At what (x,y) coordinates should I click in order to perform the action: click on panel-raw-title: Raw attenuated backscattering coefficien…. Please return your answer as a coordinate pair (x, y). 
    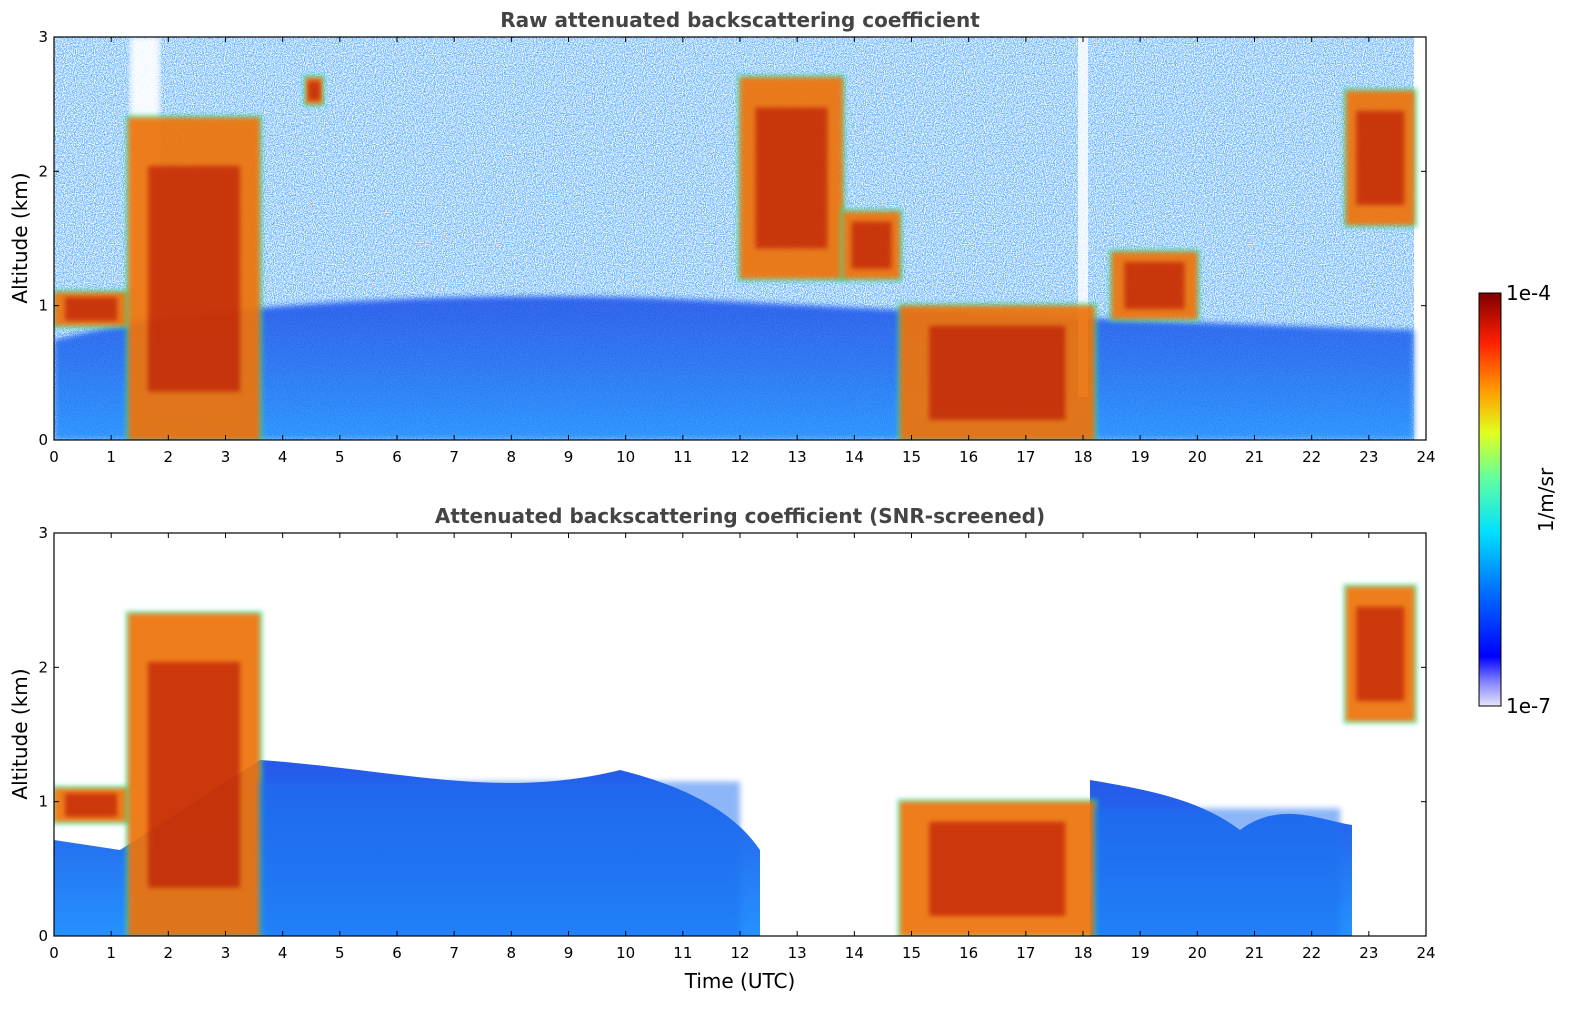
    Looking at the image, I should click on (740, 20).